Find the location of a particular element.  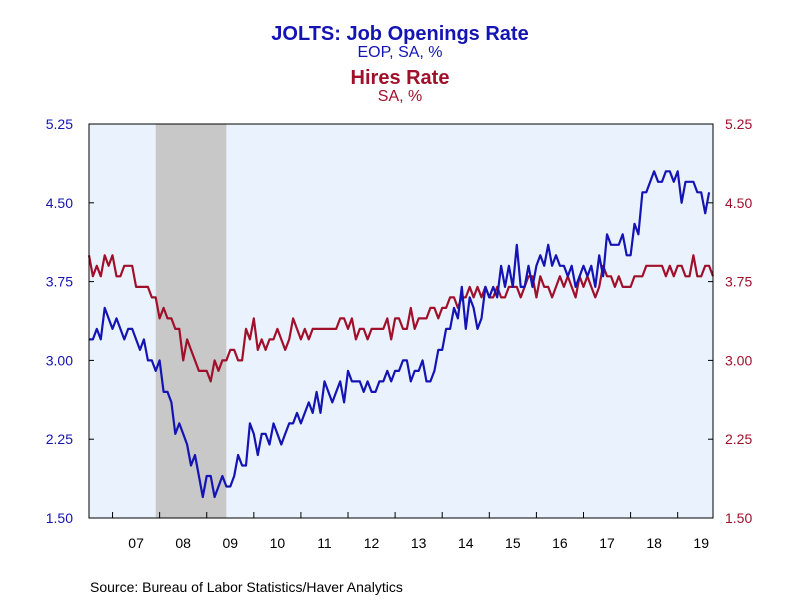

chart-title-units: EOP, SA, % is located at coordinates (399, 52).